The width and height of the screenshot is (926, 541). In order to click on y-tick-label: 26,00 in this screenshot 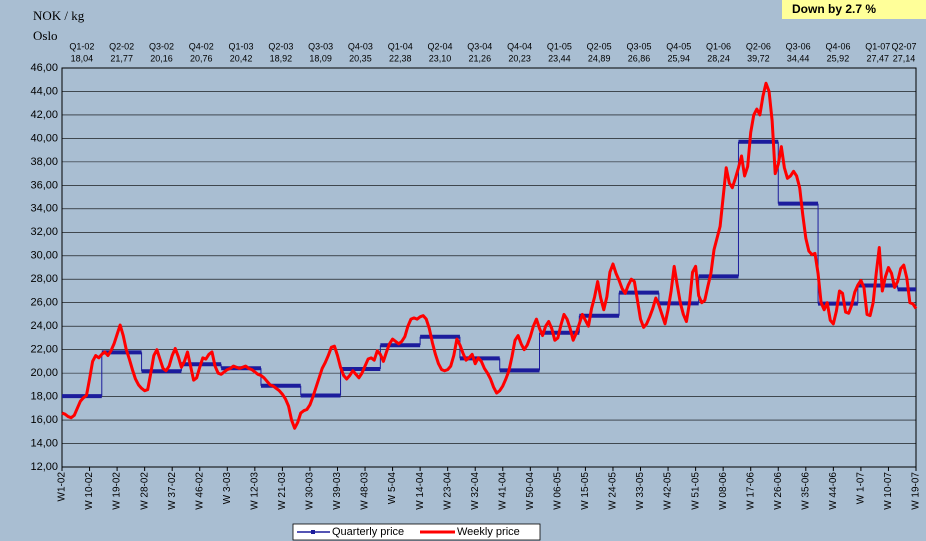, I will do `click(44, 303)`.